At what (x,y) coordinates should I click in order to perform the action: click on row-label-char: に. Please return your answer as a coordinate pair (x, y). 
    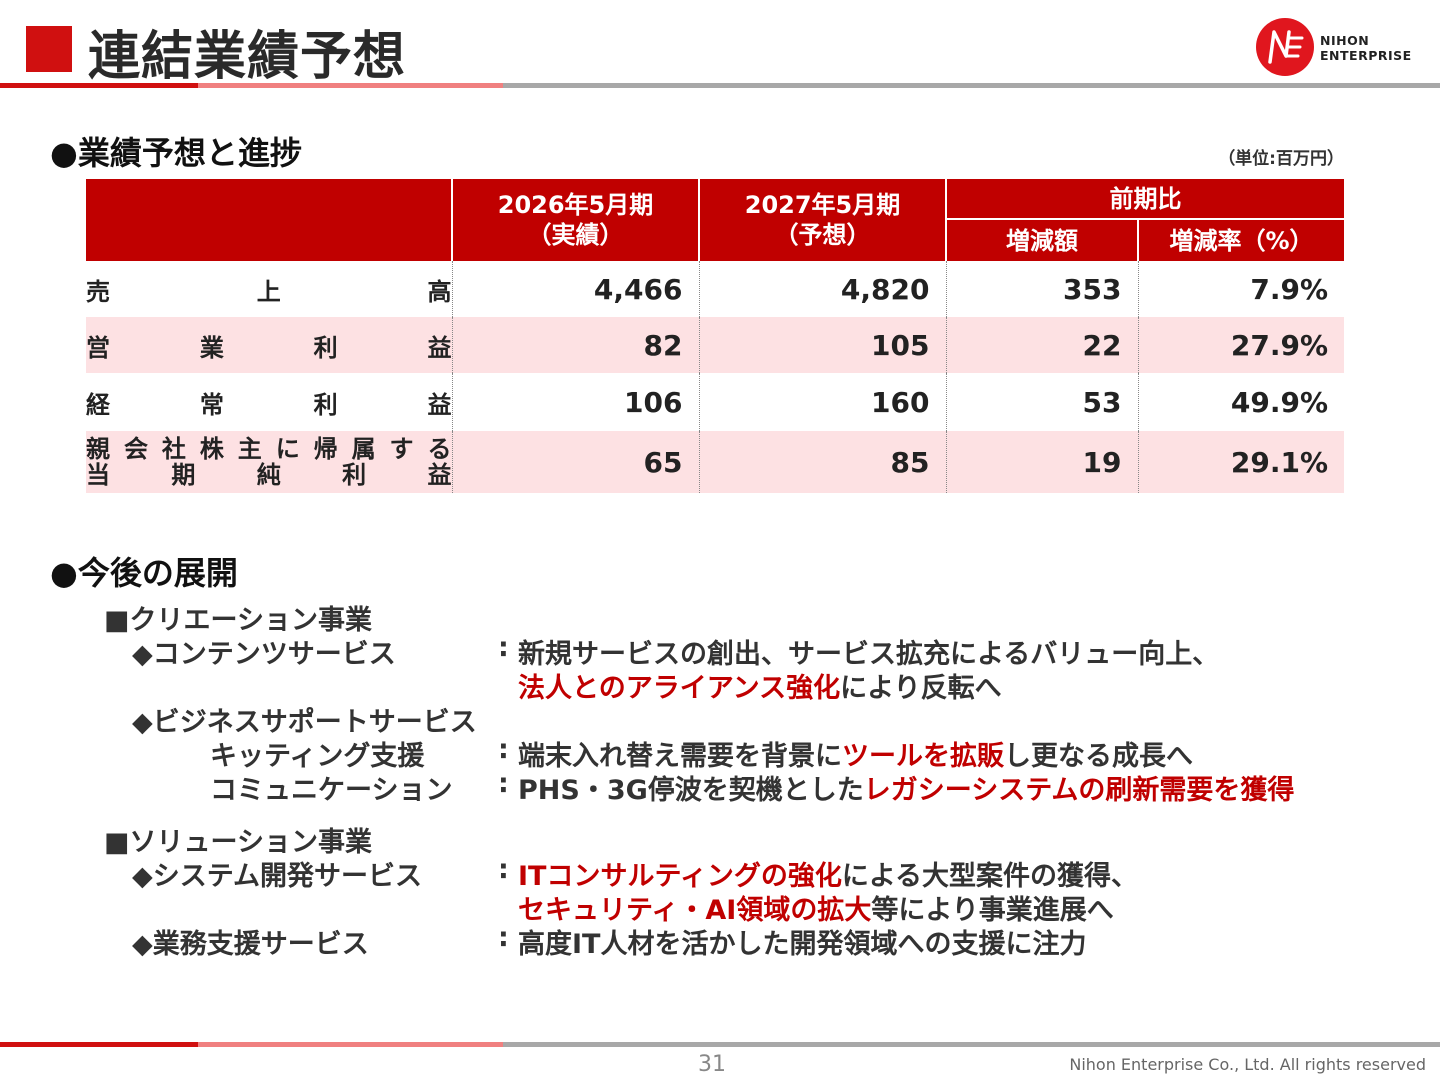
    Looking at the image, I should click on (287, 449).